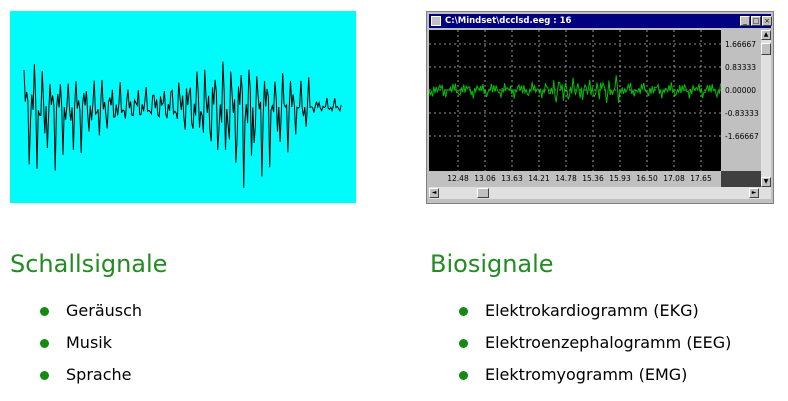 This screenshot has width=788, height=401. What do you see at coordinates (766, 35) in the screenshot?
I see `scroll-up-button: ▲` at bounding box center [766, 35].